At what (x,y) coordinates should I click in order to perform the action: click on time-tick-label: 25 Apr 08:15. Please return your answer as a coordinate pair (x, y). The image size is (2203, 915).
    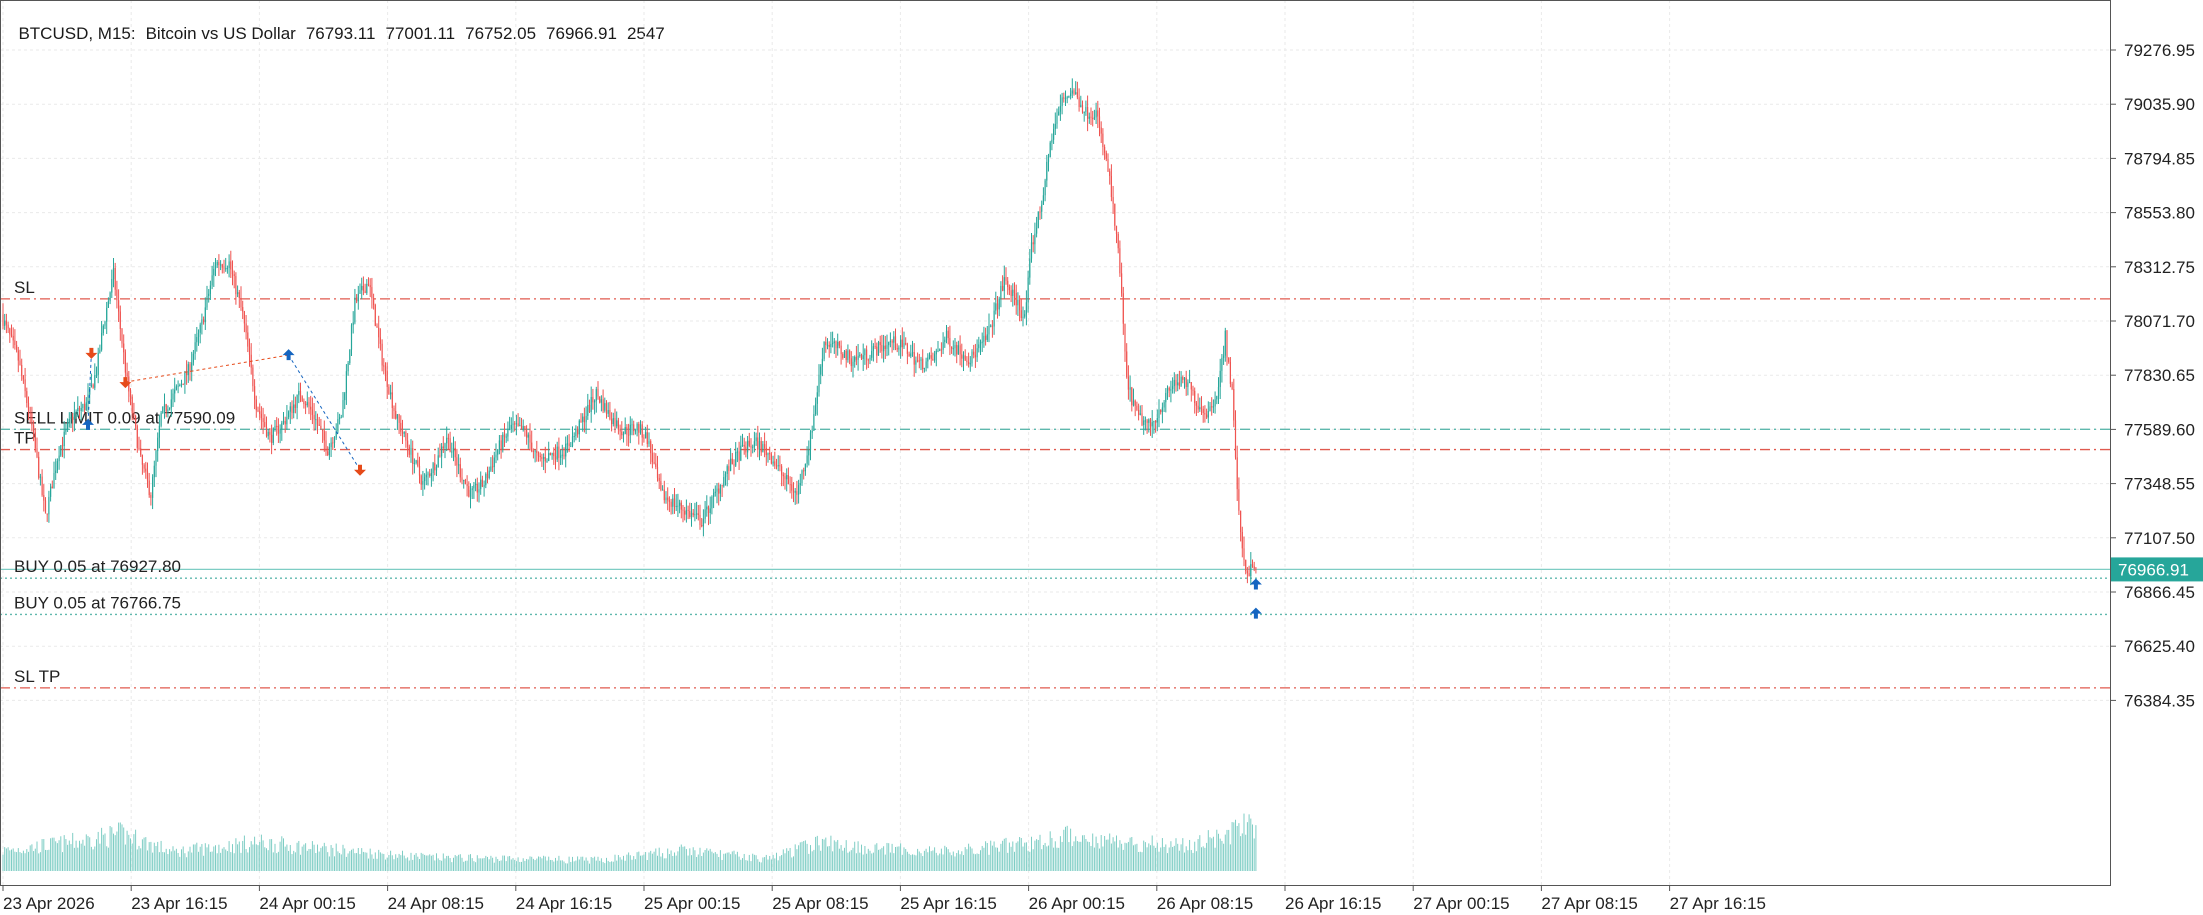
    Looking at the image, I should click on (820, 903).